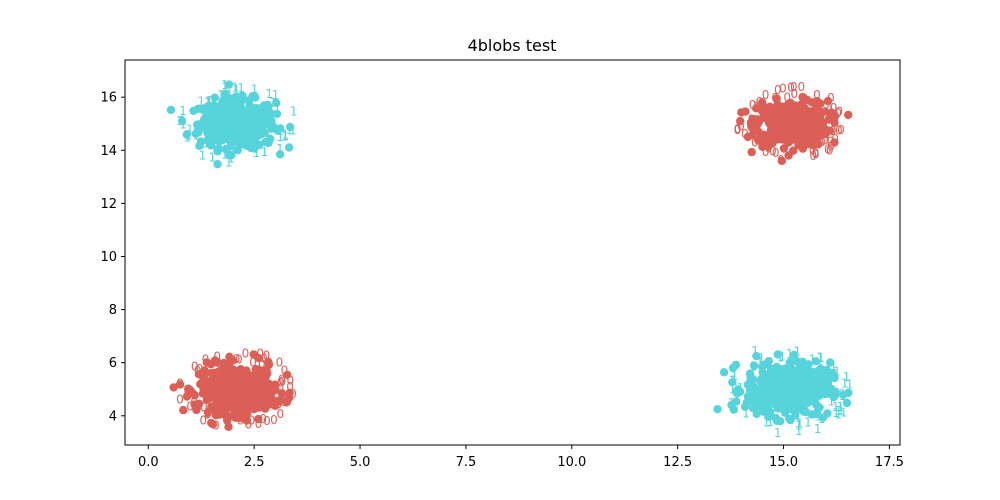 This screenshot has width=1000, height=500. Describe the element at coordinates (571, 462) in the screenshot. I see `x-tick-label: 10.0` at that location.